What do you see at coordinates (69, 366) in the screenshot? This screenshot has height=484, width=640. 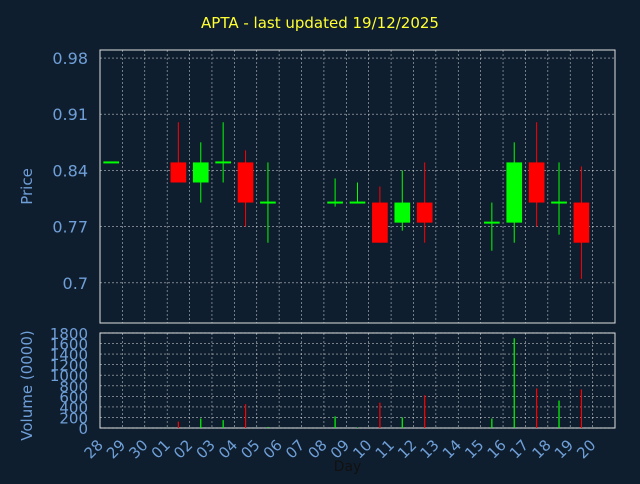 I see `volume-tick-label: 1200` at bounding box center [69, 366].